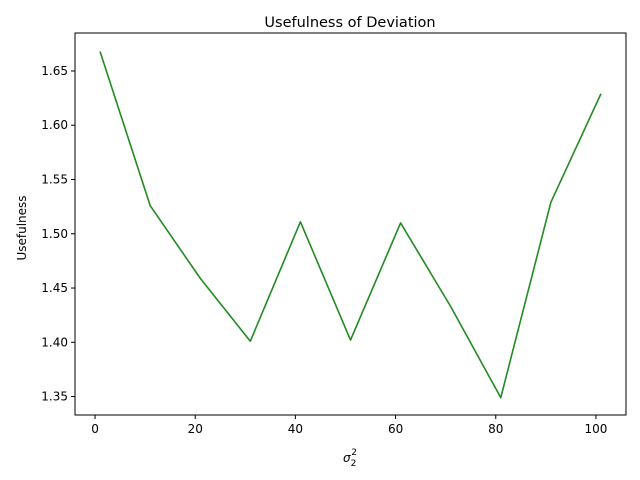 Image resolution: width=640 pixels, height=480 pixels. I want to click on y-tick-label: 1.50, so click(54, 234).